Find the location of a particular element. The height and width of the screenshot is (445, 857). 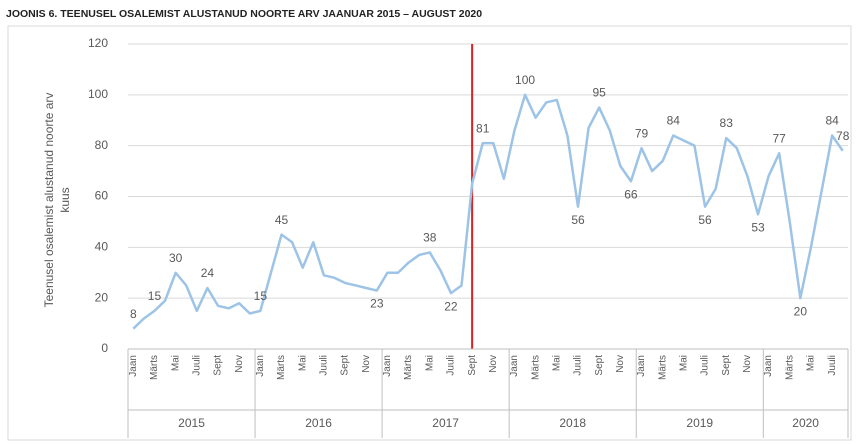

x-group-label: 2016 is located at coordinates (318, 423).